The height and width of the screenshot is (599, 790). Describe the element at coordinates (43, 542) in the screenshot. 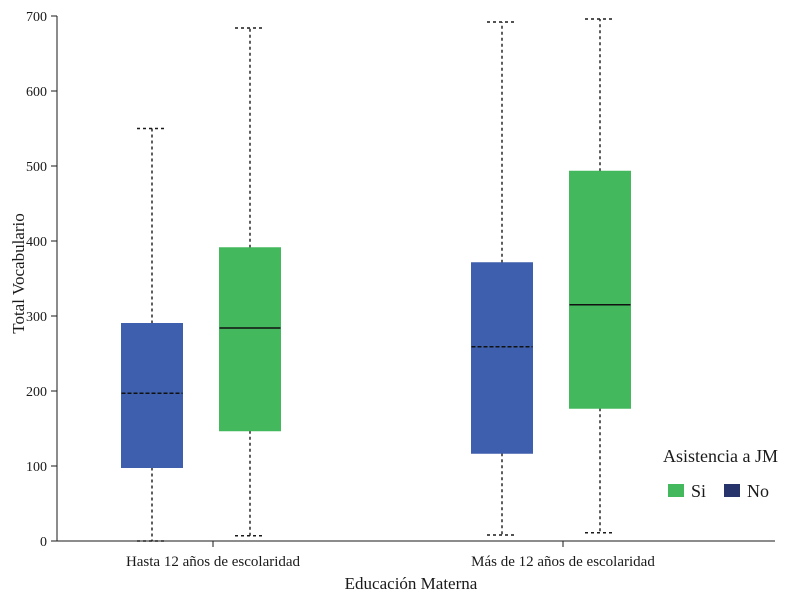

I see `y-tick-label: 0` at that location.